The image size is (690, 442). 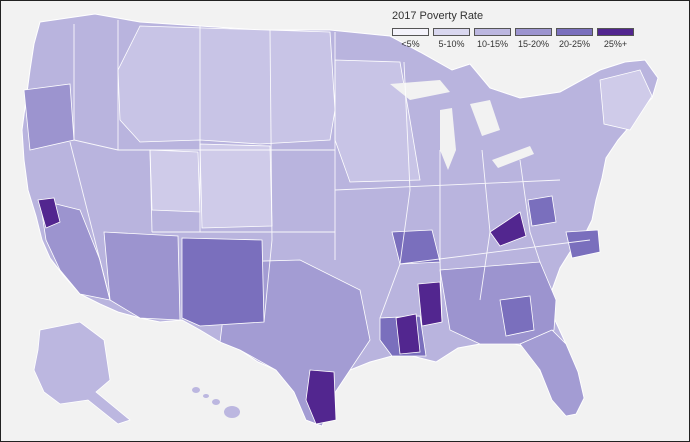 What do you see at coordinates (451, 44) in the screenshot?
I see `legend-label: 5-10%` at bounding box center [451, 44].